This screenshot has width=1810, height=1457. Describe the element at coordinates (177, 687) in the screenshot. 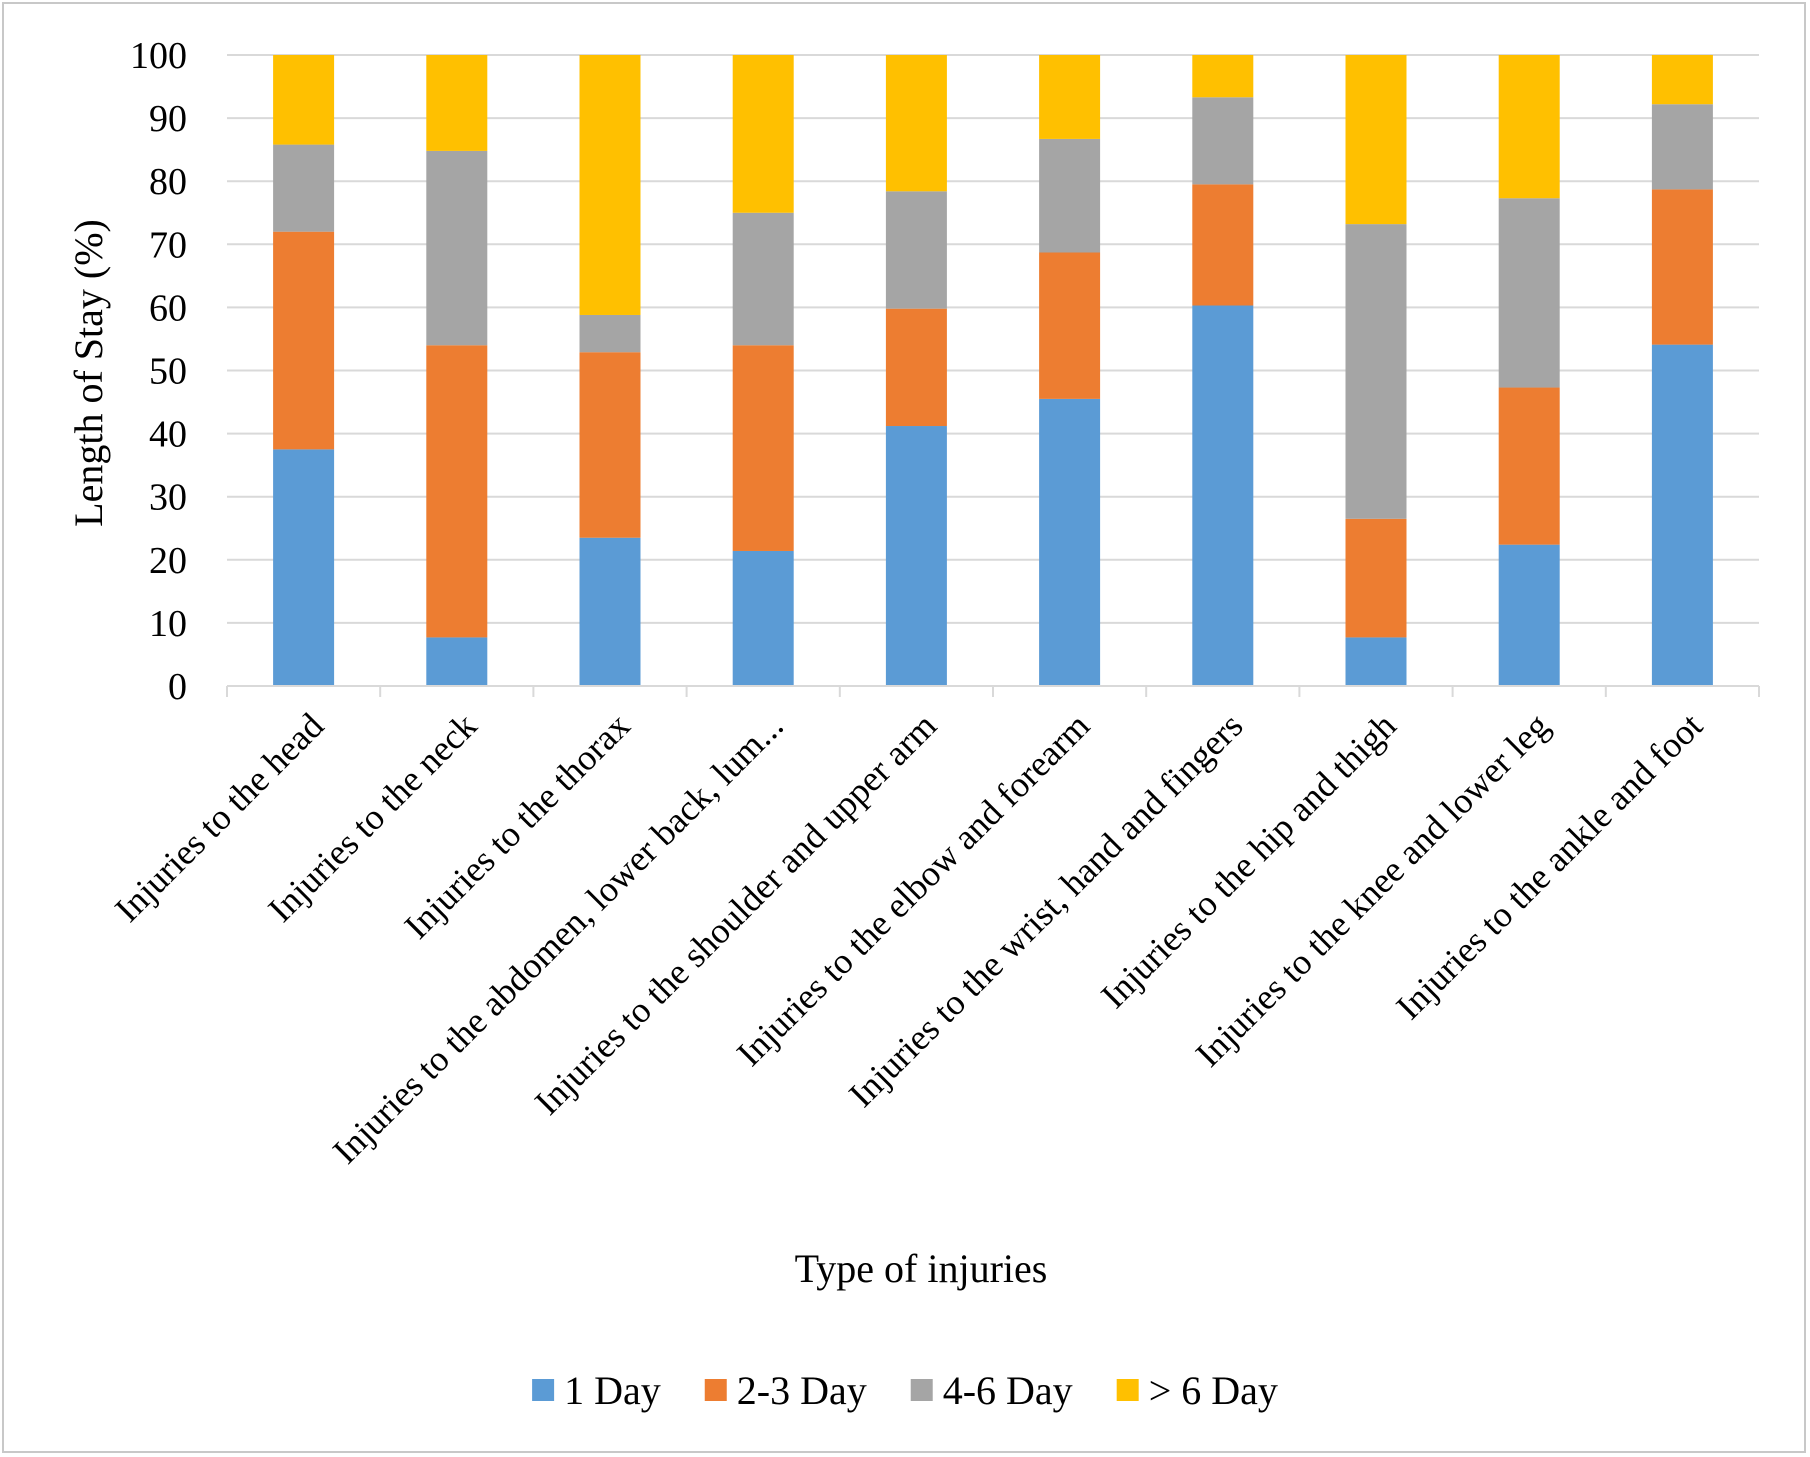

I see `y-tick-label: 0` at that location.